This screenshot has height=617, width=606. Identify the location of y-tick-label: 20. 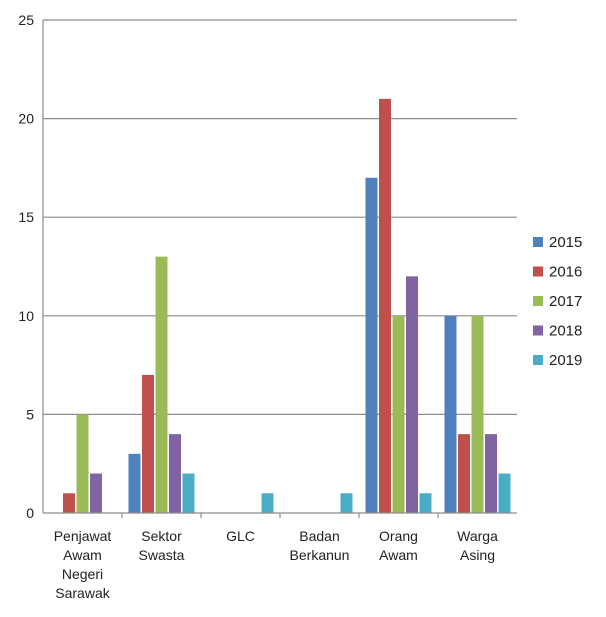
(26, 119).